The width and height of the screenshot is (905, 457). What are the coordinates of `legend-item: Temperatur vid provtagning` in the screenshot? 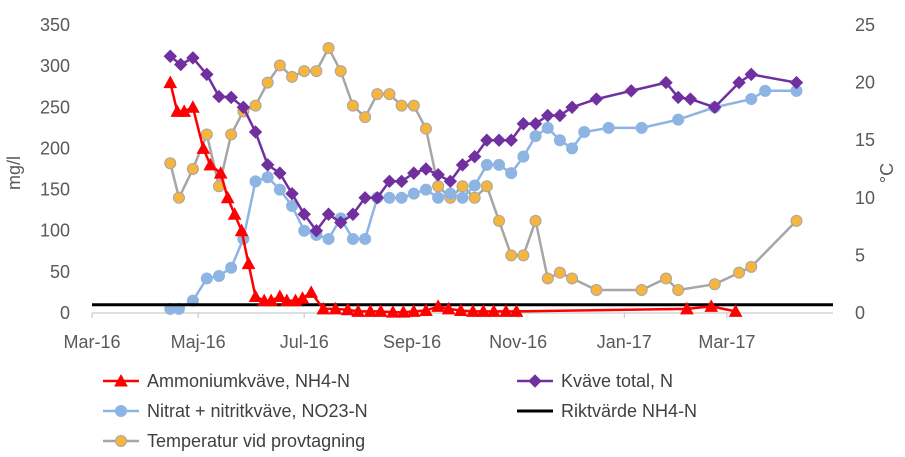 It's located at (234, 441).